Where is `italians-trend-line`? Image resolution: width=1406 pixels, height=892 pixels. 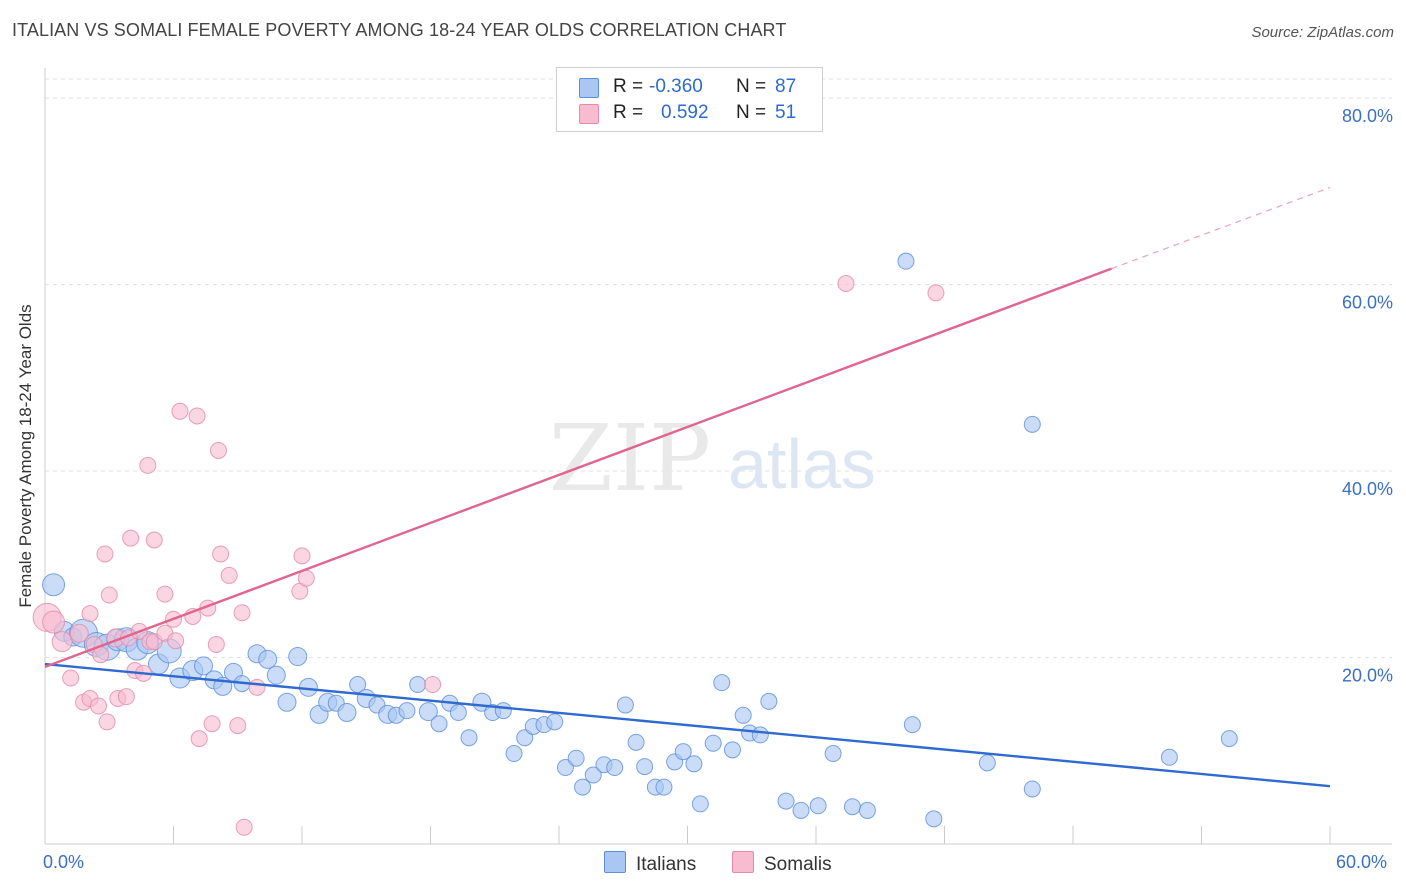 italians-trend-line is located at coordinates (687, 725).